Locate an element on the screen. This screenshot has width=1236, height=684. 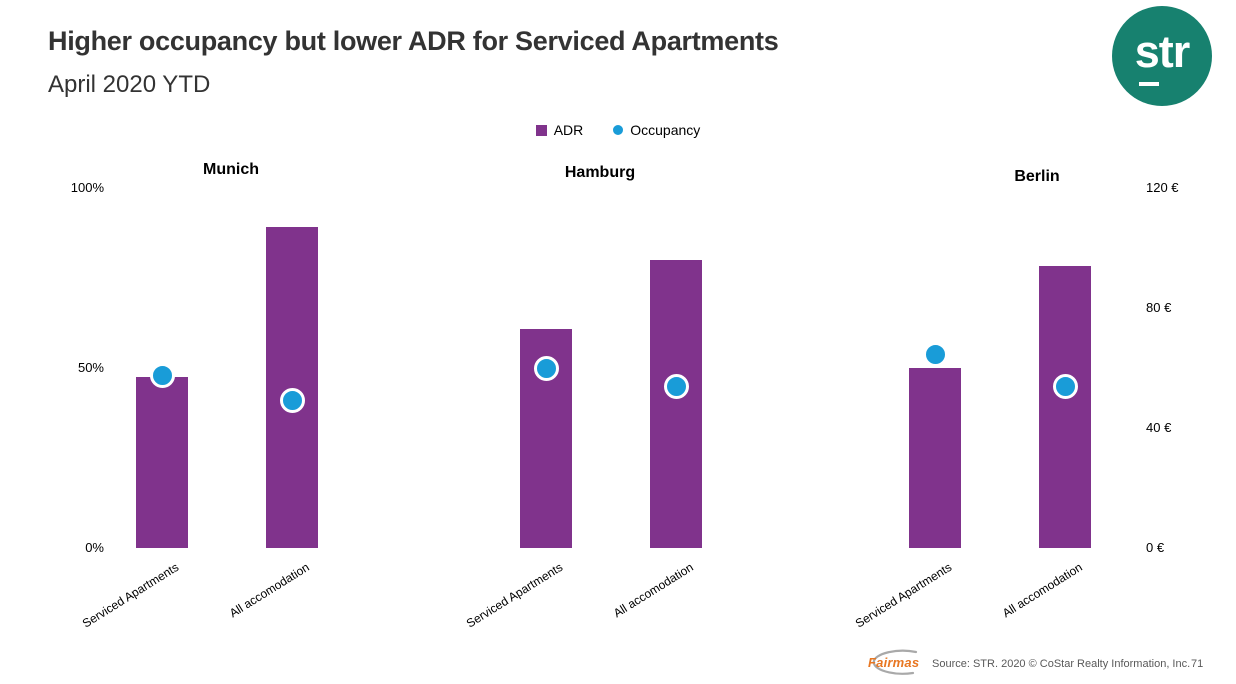
occupancy-dot-berlin-serviced-apartments is located at coordinates (935, 354).